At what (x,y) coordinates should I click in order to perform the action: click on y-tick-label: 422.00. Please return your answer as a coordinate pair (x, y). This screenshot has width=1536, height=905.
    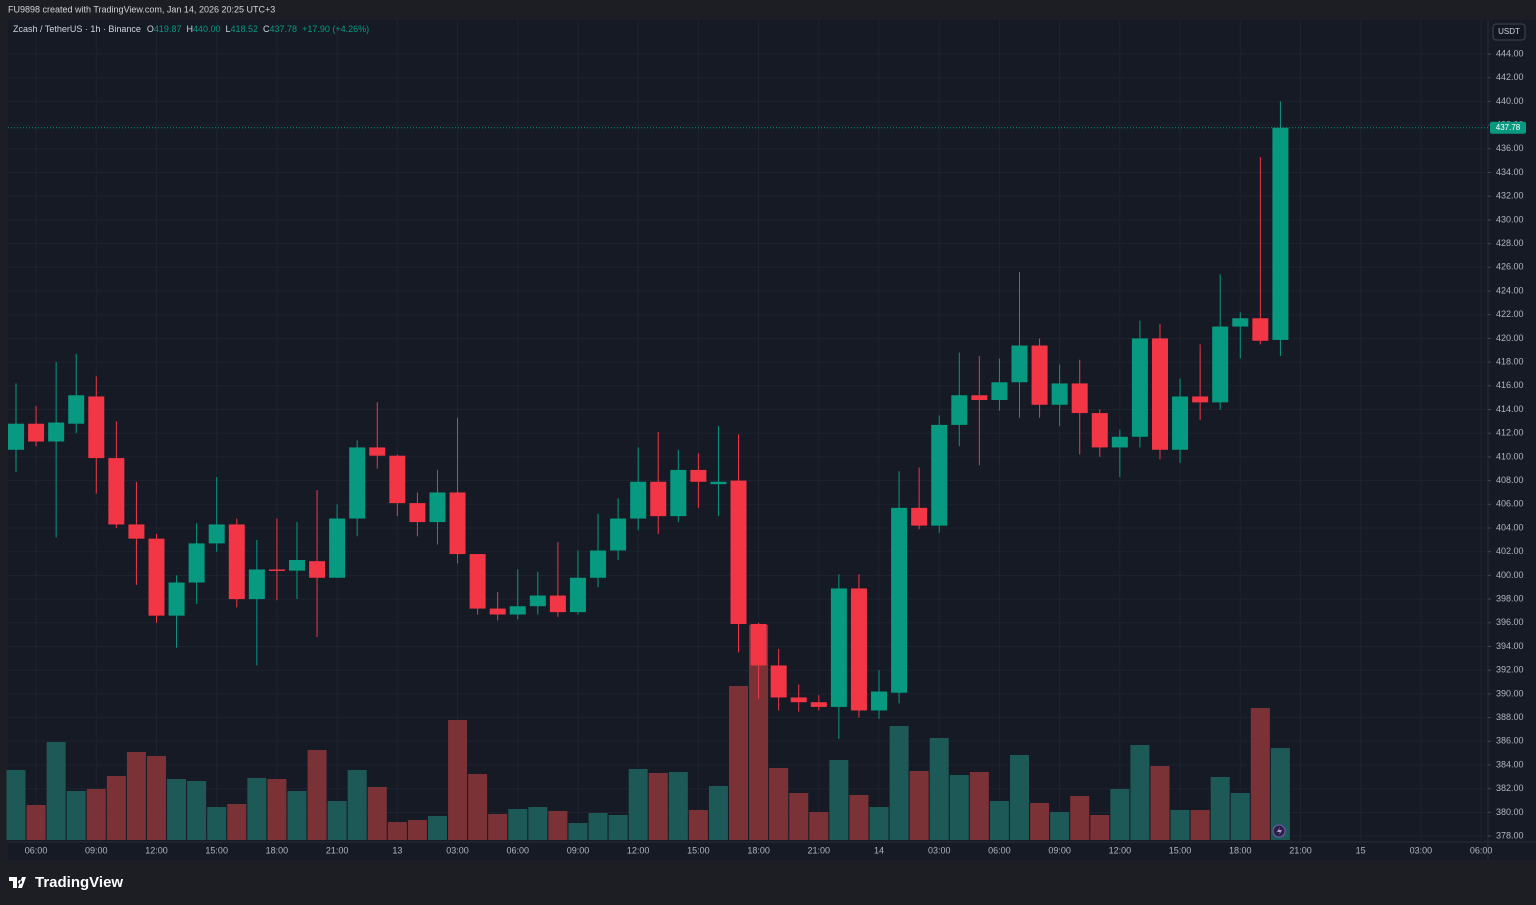
    Looking at the image, I should click on (1510, 314).